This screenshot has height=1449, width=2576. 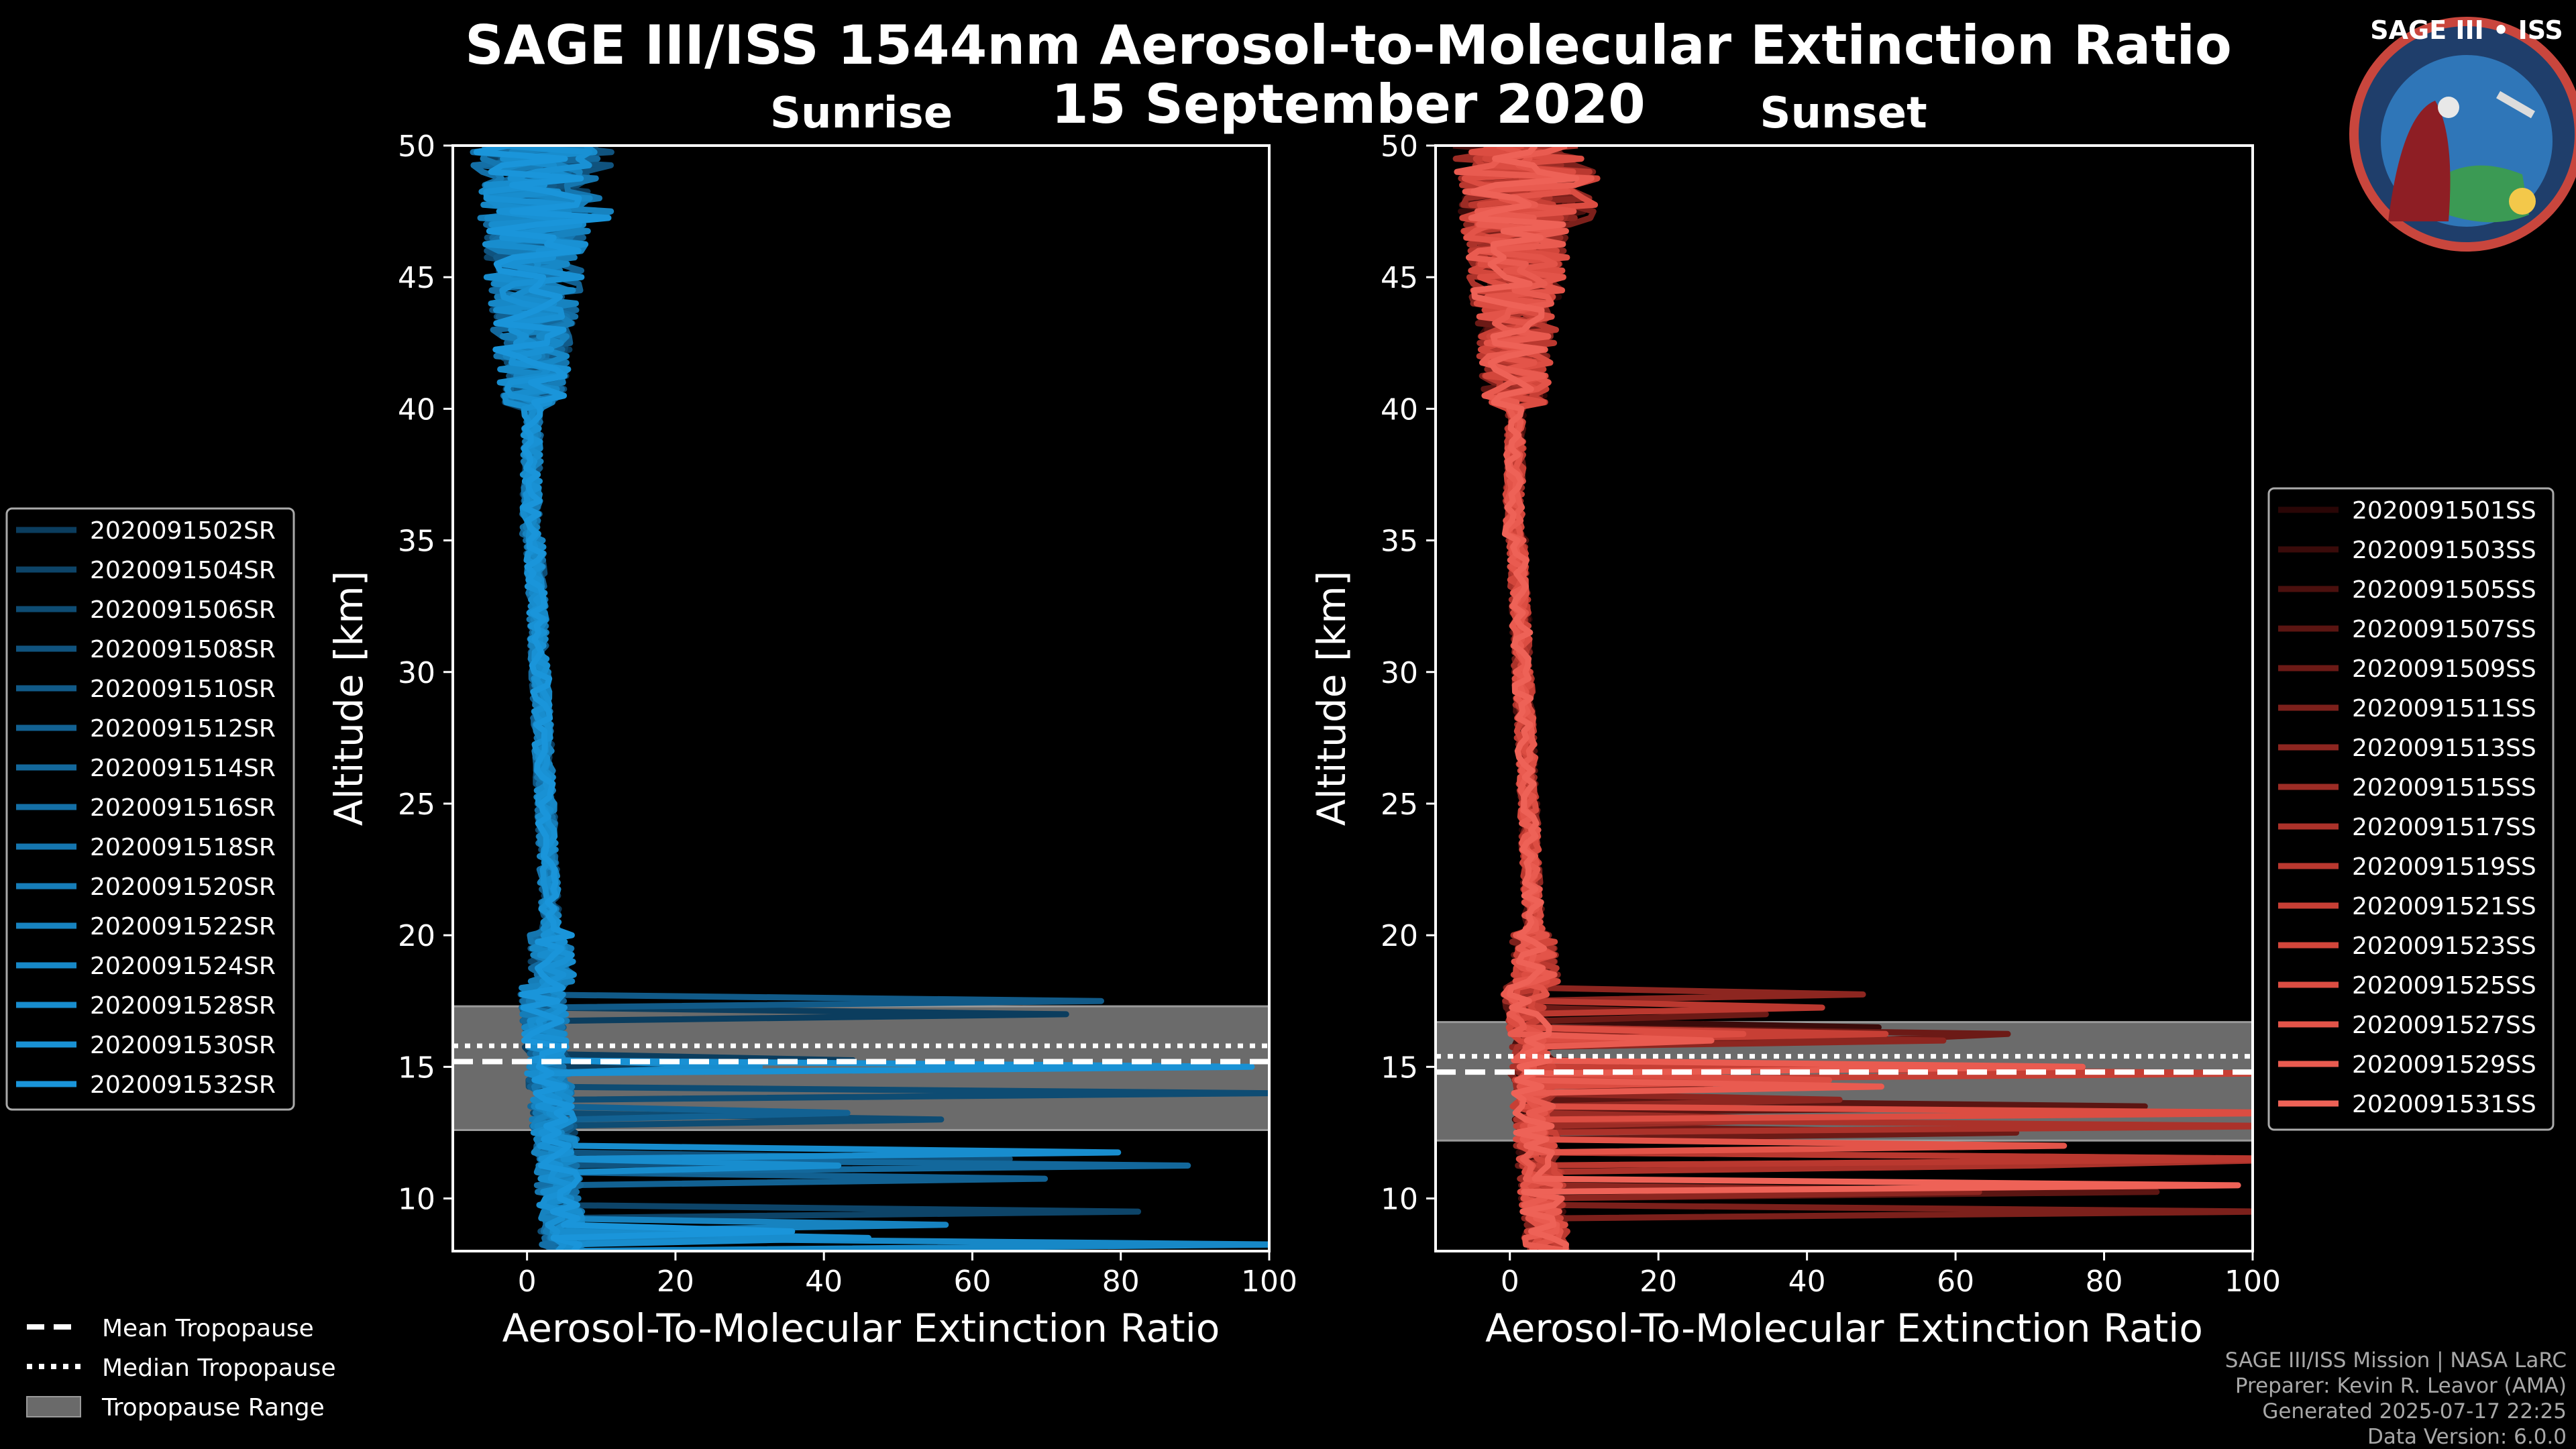 What do you see at coordinates (183, 768) in the screenshot?
I see `legend-label: 2020091514SR` at bounding box center [183, 768].